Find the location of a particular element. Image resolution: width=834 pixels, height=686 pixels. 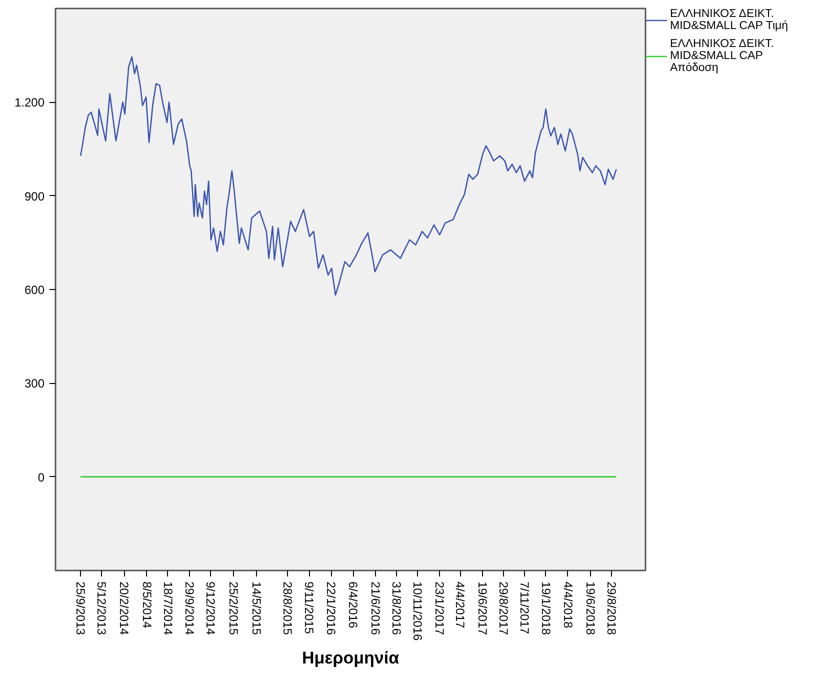

y-tick-label: 1.200 is located at coordinates (29, 103).